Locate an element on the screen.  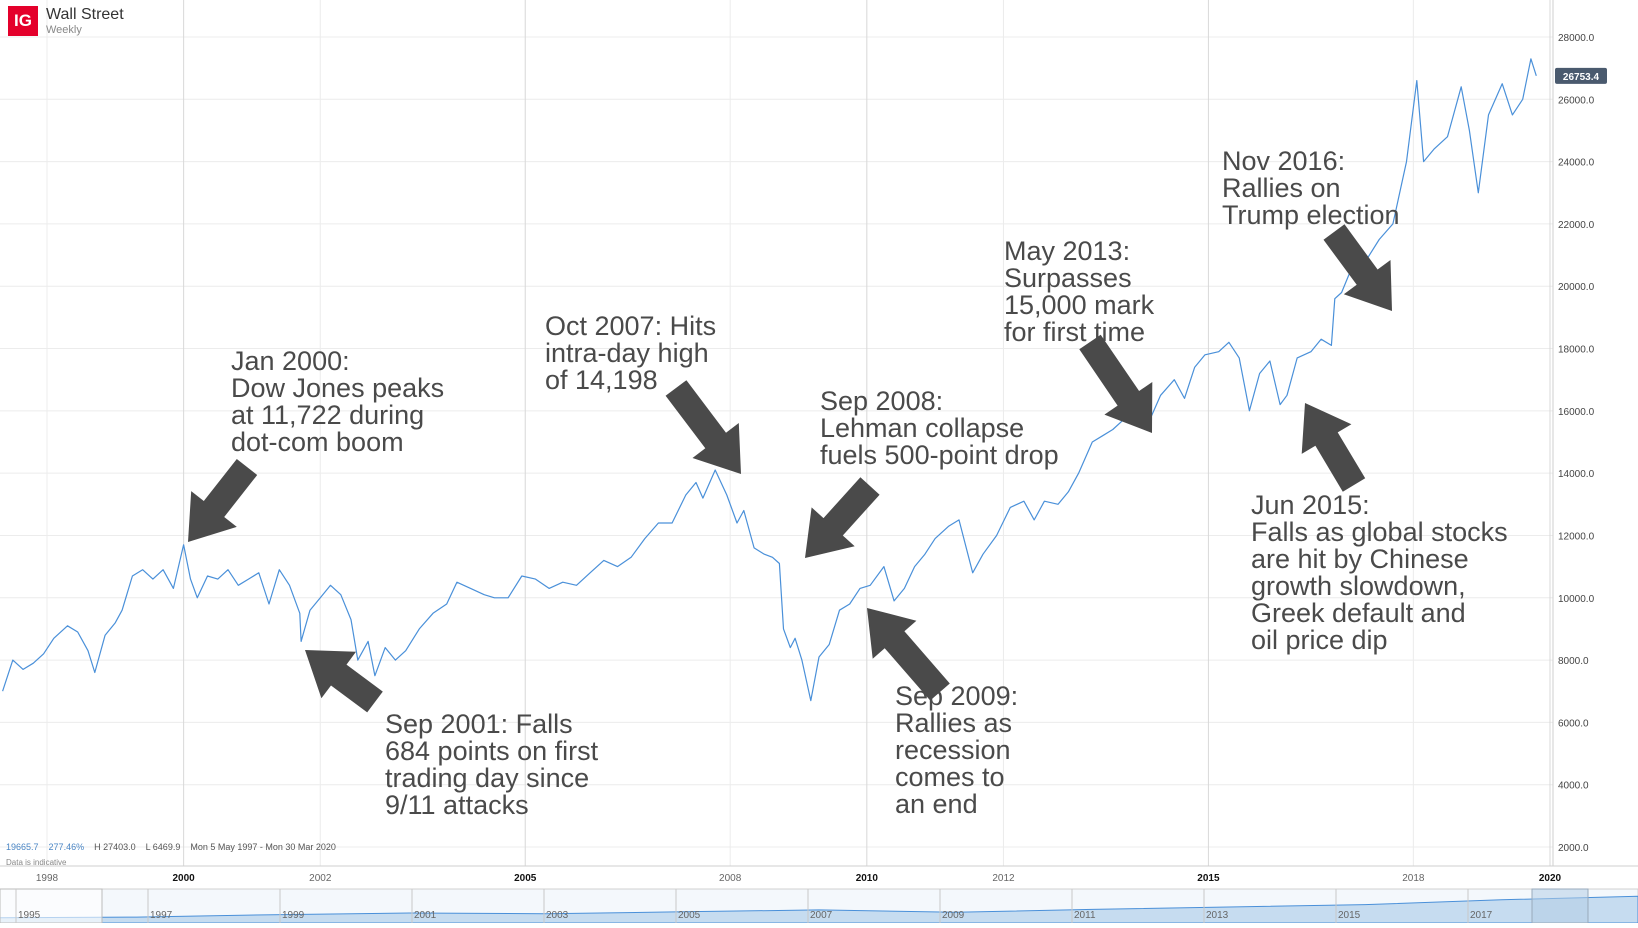
navigator-label: 1995 is located at coordinates (29, 915).